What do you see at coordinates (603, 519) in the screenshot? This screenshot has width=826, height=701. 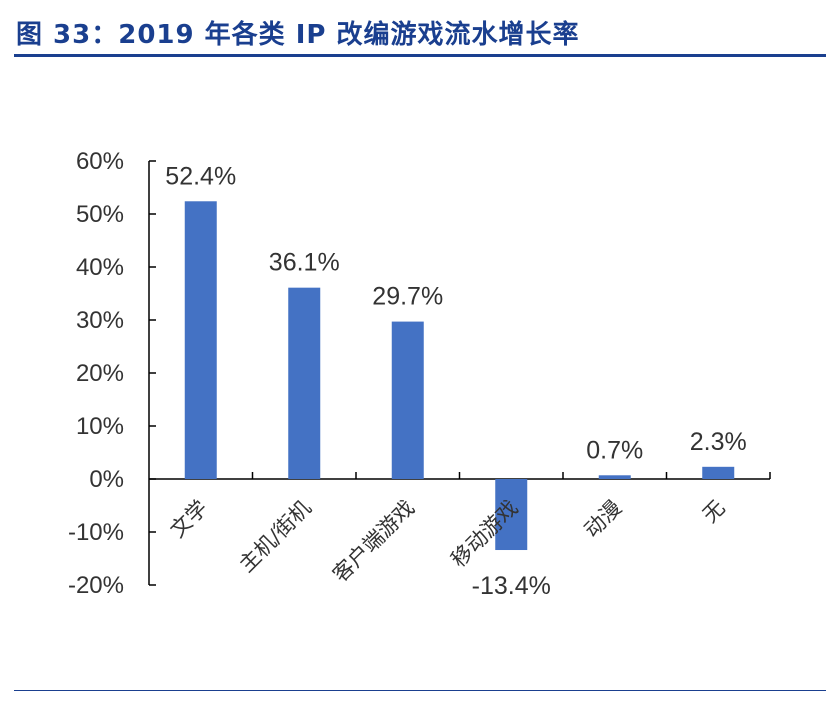 I see `category-label: 动漫` at bounding box center [603, 519].